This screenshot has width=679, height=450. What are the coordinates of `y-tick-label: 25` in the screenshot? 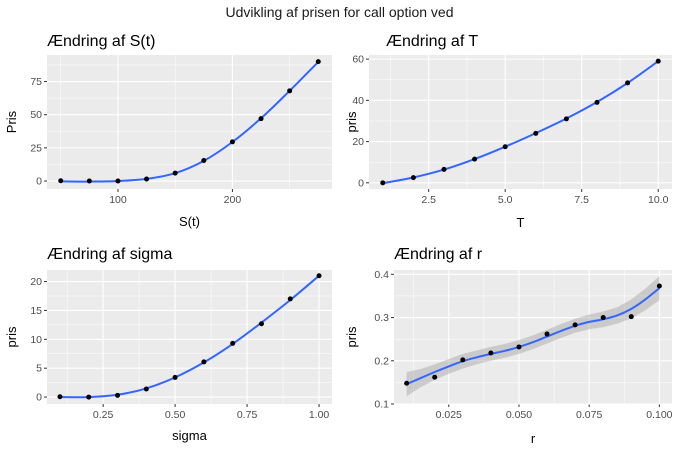 It's located at (36, 148).